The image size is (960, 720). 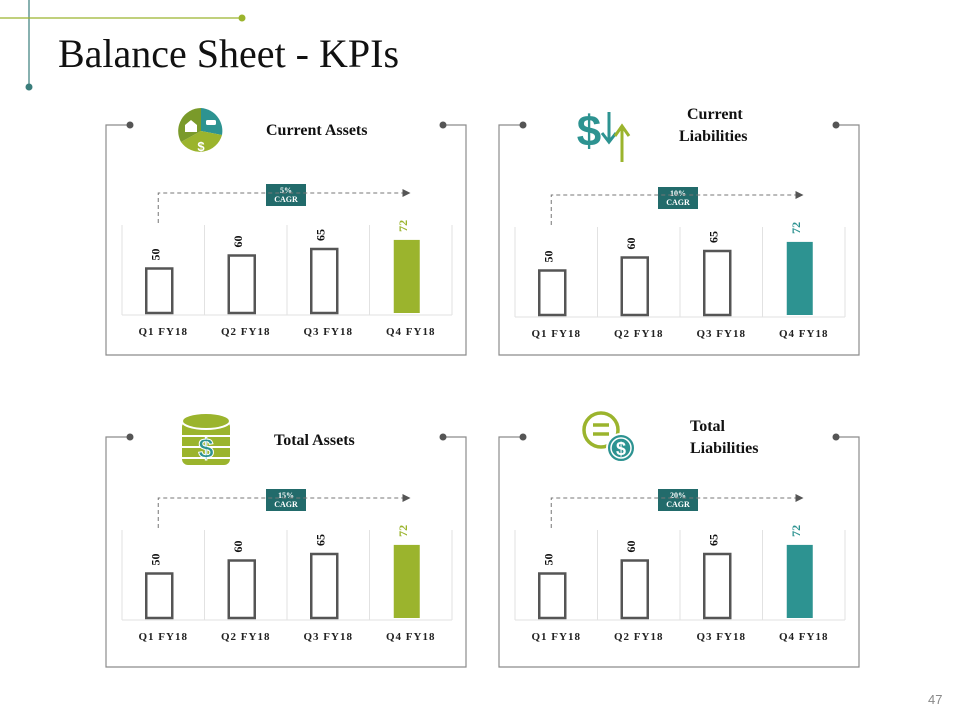 I want to click on panel-title: Total Liabilities, so click(x=724, y=437).